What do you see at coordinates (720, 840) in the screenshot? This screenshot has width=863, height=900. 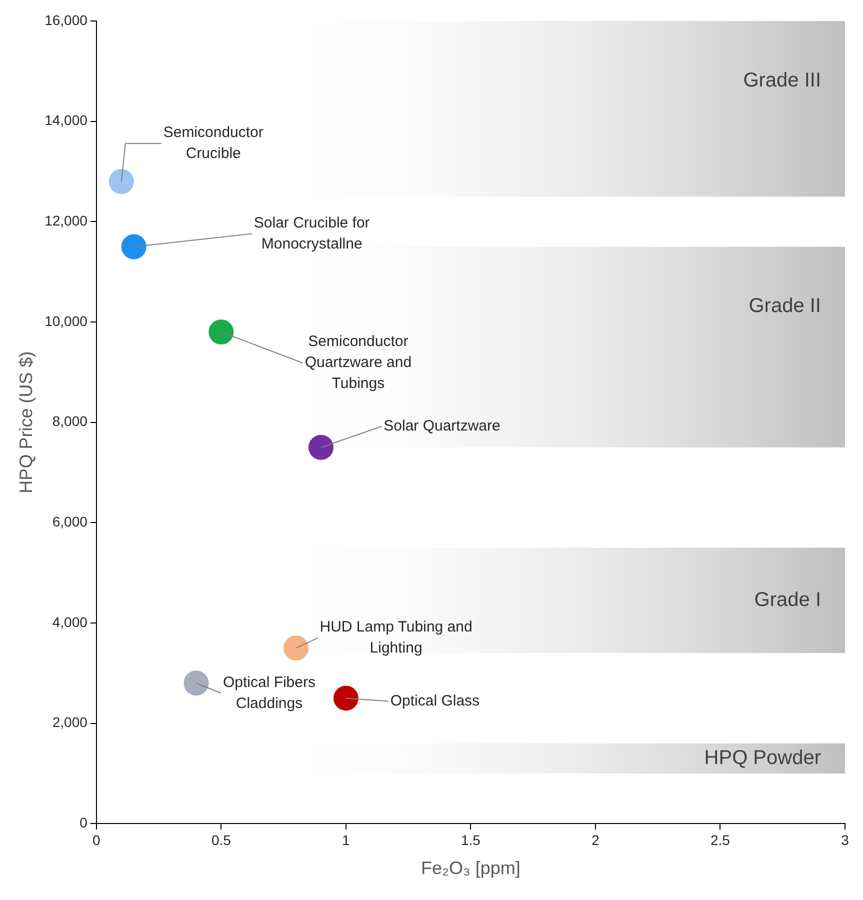 I see `x-tick-label: 2.5` at bounding box center [720, 840].